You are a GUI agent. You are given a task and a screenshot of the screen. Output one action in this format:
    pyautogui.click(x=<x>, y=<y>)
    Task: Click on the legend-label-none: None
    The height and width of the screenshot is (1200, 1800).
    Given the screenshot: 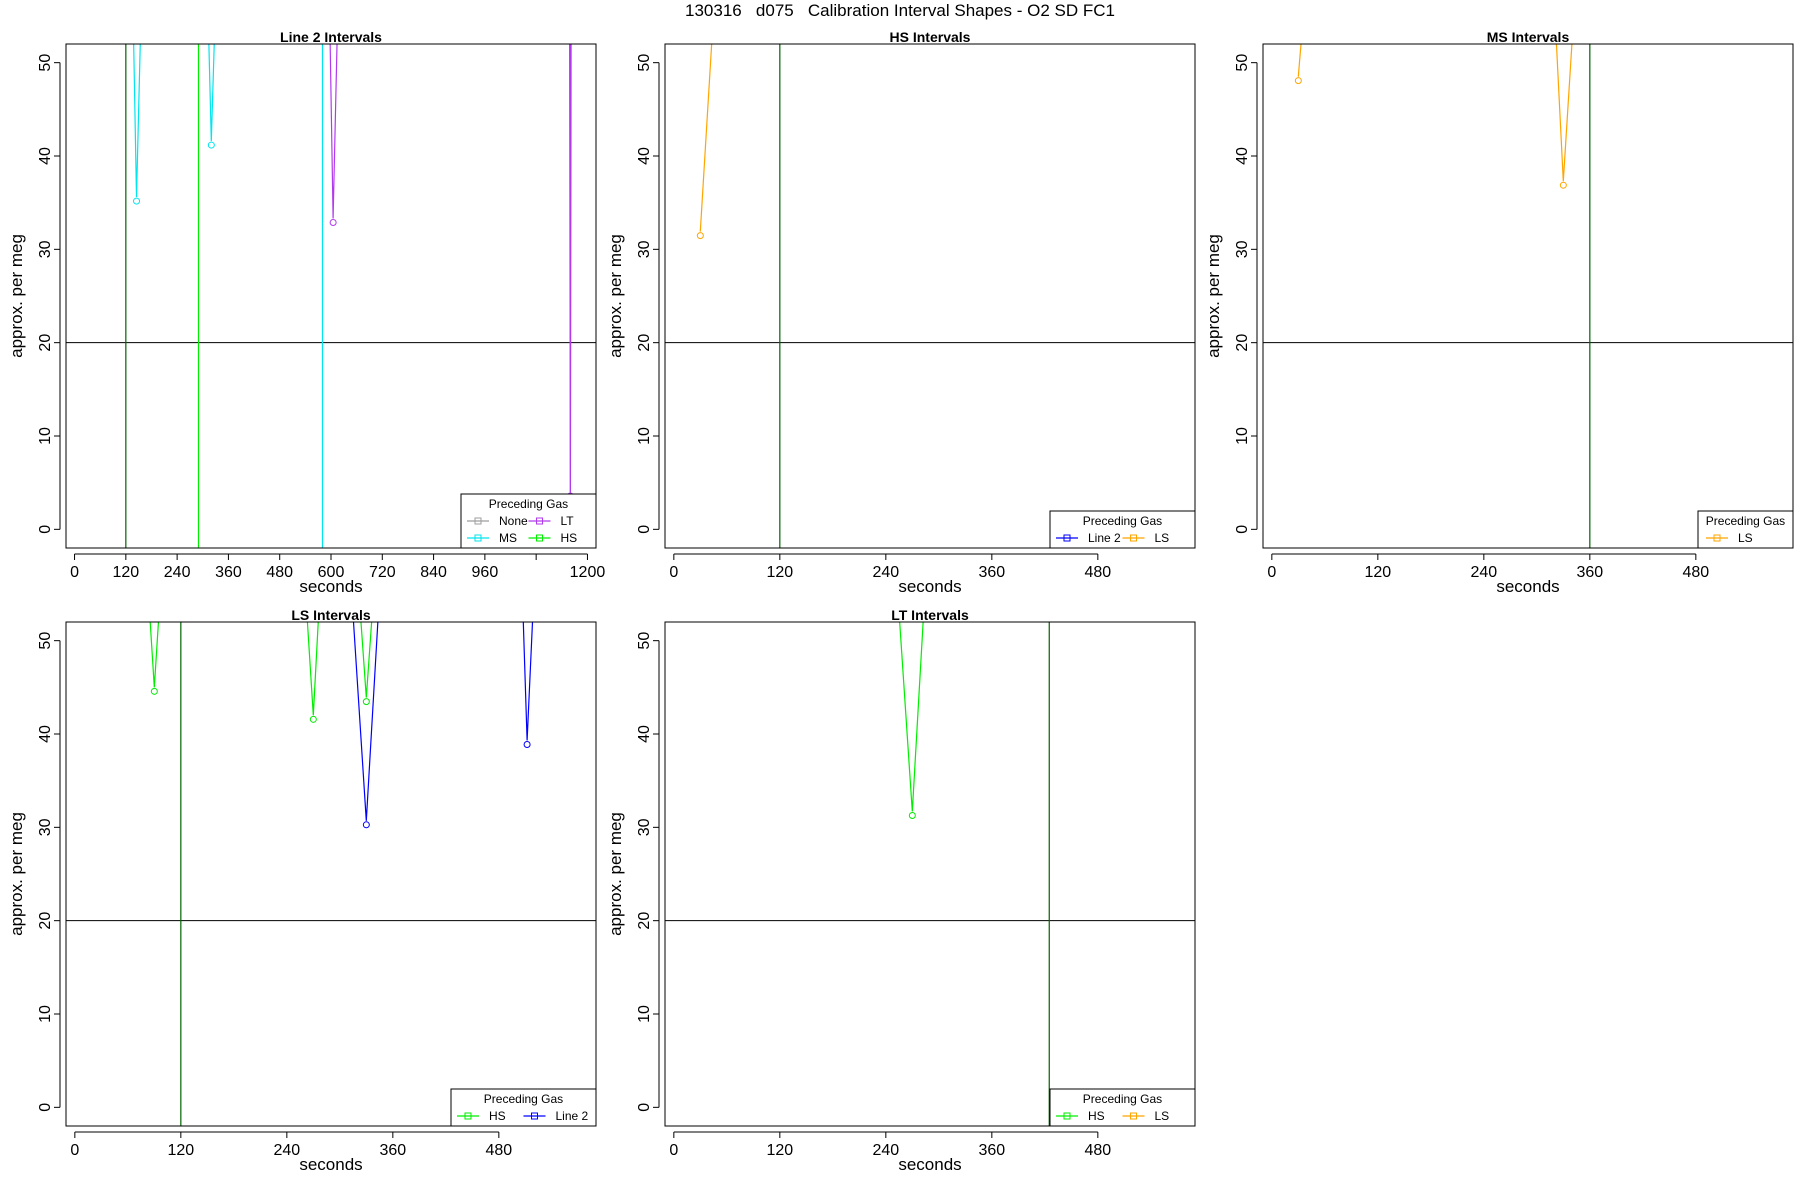 What is the action you would take?
    pyautogui.click(x=513, y=521)
    